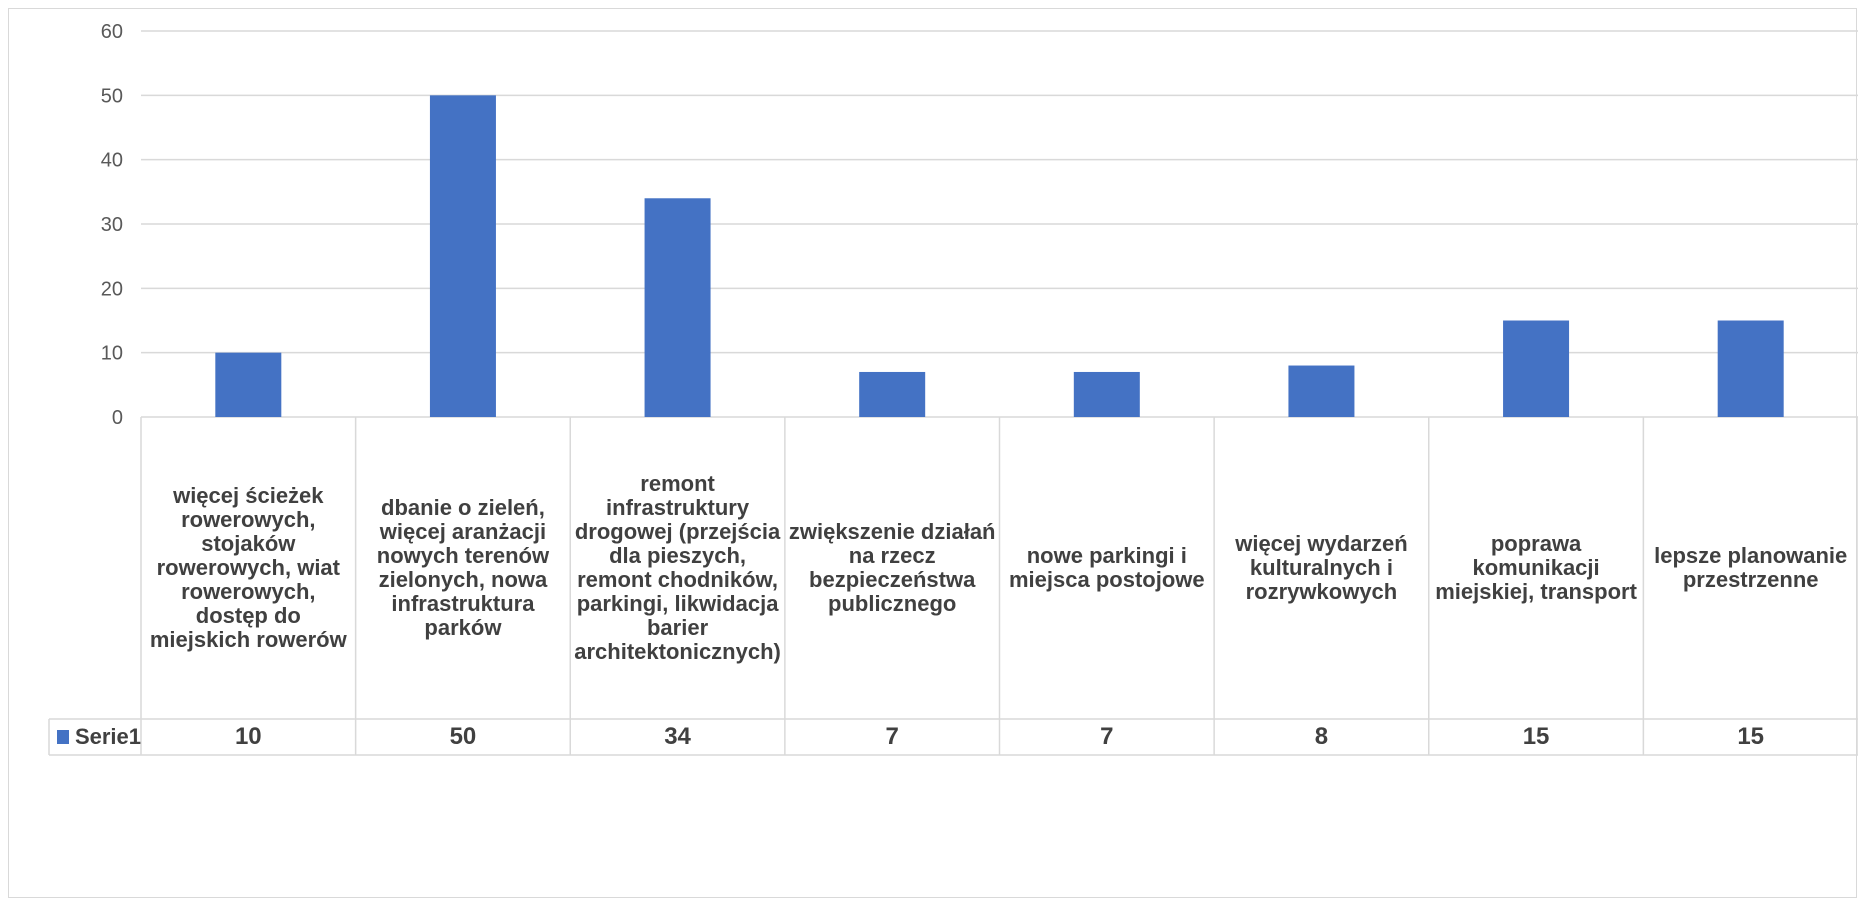 This screenshot has height=906, width=1865. What do you see at coordinates (117, 418) in the screenshot?
I see `y-tick-label: 0` at bounding box center [117, 418].